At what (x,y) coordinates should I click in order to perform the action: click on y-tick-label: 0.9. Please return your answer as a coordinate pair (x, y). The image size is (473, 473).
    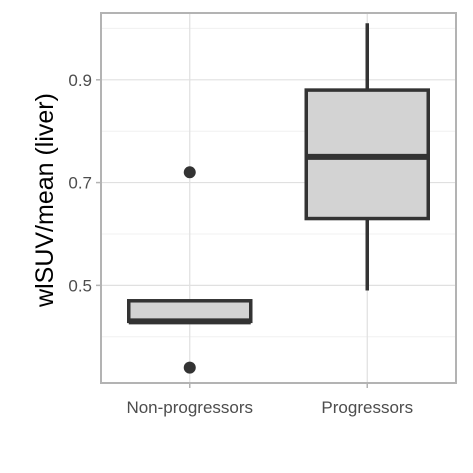
    Looking at the image, I should click on (80, 80).